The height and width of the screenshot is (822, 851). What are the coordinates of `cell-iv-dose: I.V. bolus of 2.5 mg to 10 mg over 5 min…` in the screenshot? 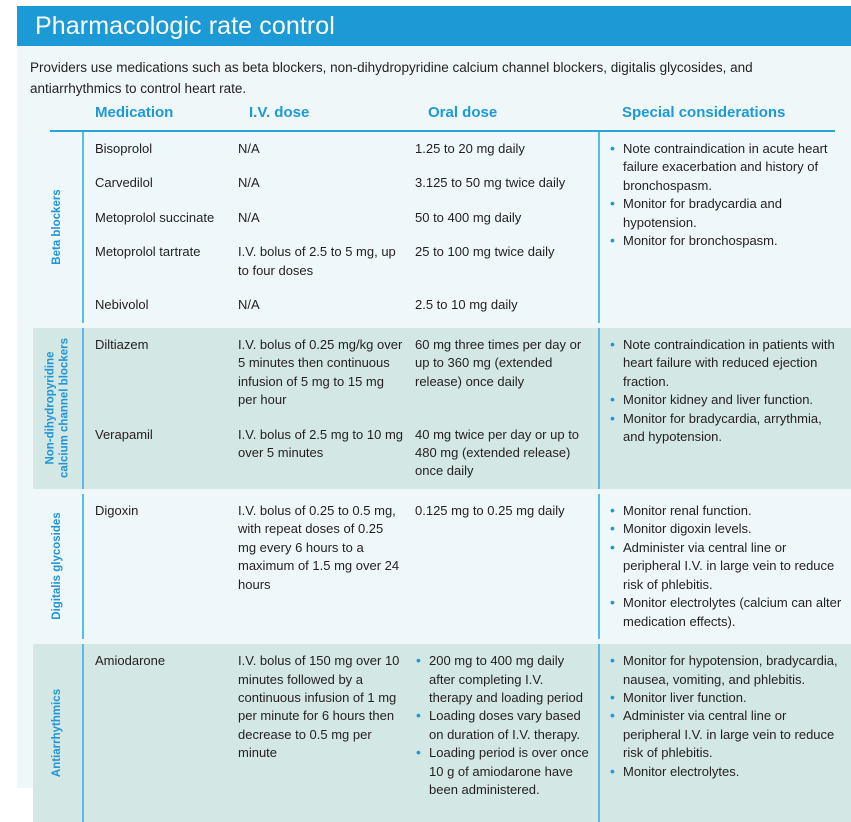 It's located at (321, 443).